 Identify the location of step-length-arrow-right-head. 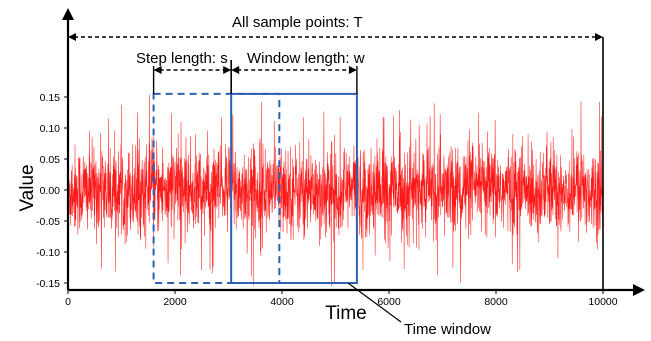
(227, 70).